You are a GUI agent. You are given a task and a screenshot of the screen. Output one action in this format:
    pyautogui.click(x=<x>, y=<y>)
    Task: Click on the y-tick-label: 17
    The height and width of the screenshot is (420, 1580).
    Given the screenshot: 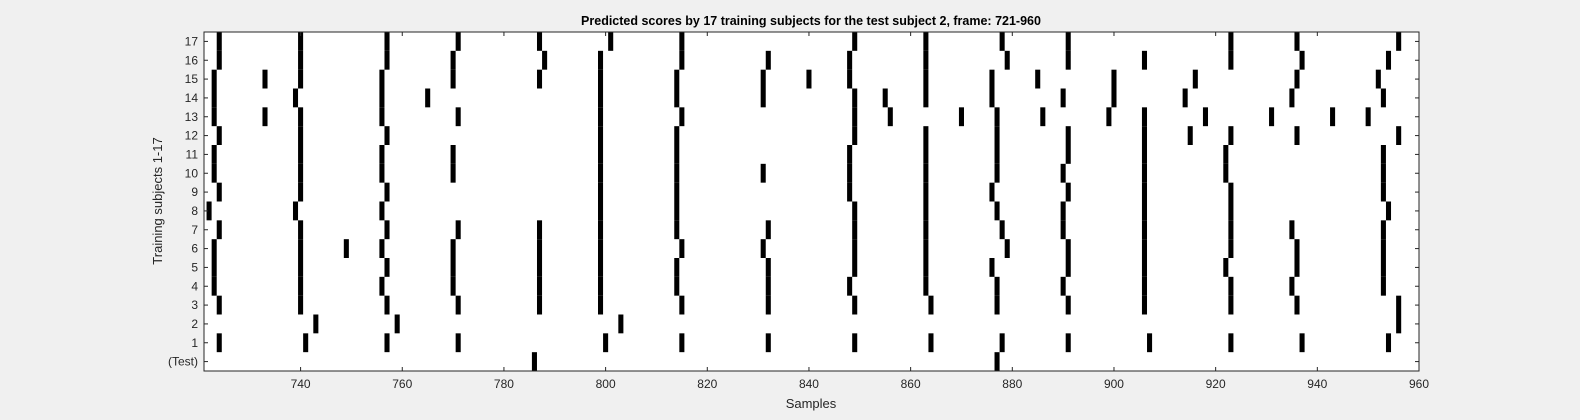 What is the action you would take?
    pyautogui.click(x=192, y=41)
    